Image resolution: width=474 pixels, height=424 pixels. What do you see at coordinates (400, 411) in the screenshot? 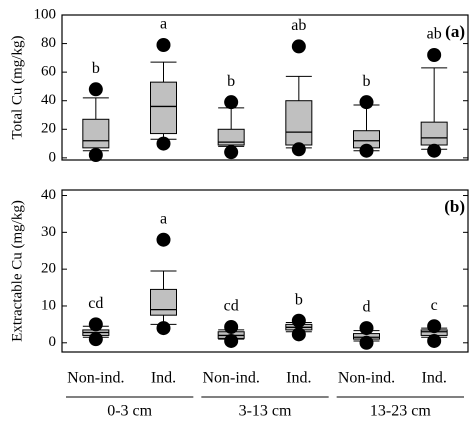
I see `group-label: 13-23 cm` at bounding box center [400, 411].